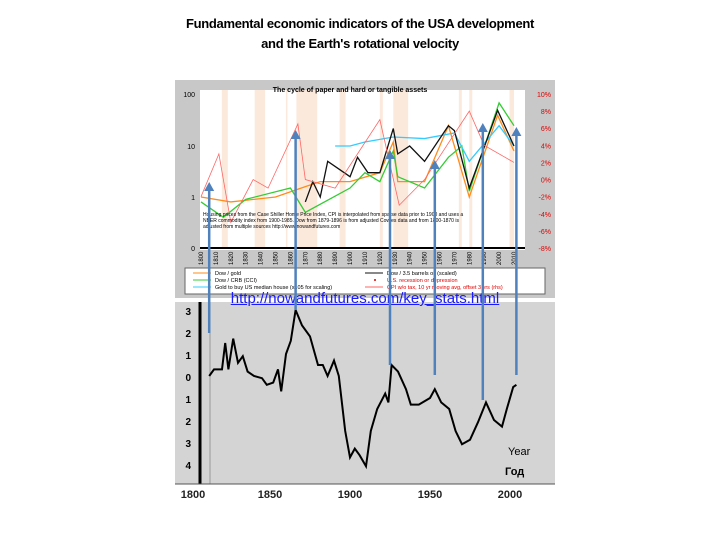  What do you see at coordinates (381, 258) in the screenshot?
I see `x-tick: 1920` at bounding box center [381, 258].